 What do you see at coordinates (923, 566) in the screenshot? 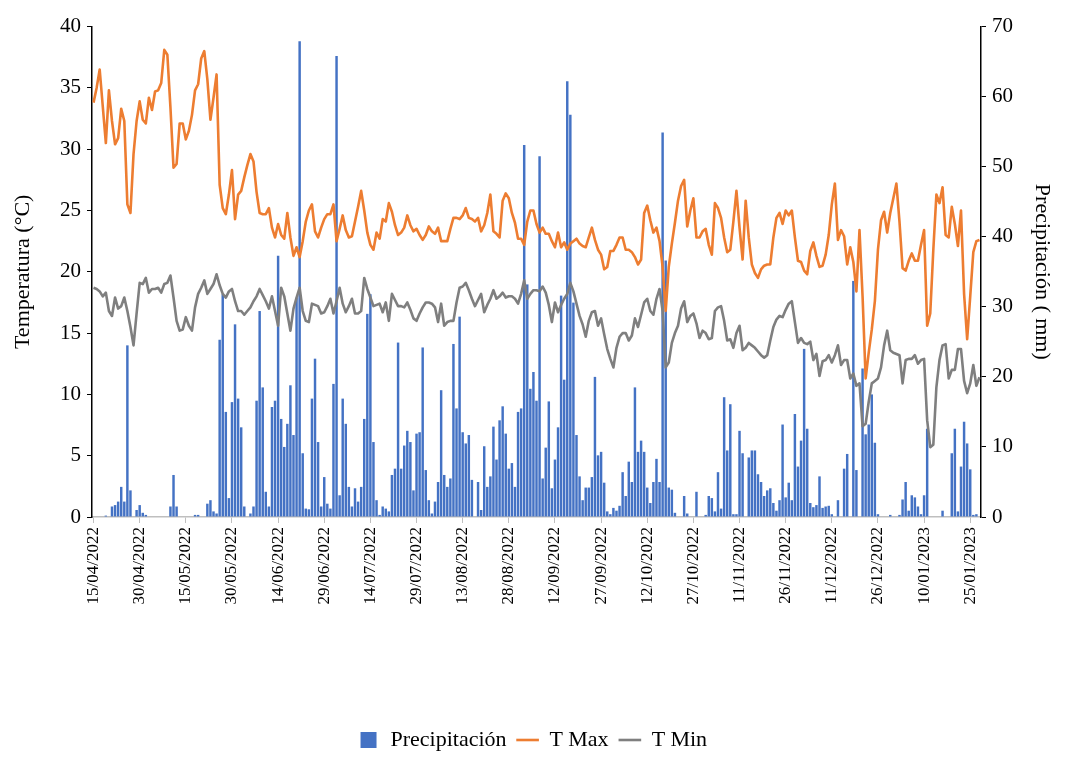
I see `x-tick-label: 10/01/2023` at bounding box center [923, 566].